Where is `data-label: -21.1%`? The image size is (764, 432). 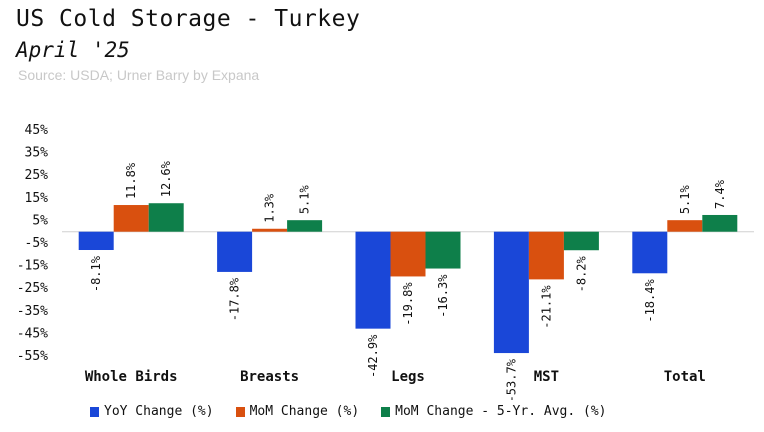
data-label: -21.1% is located at coordinates (546, 307).